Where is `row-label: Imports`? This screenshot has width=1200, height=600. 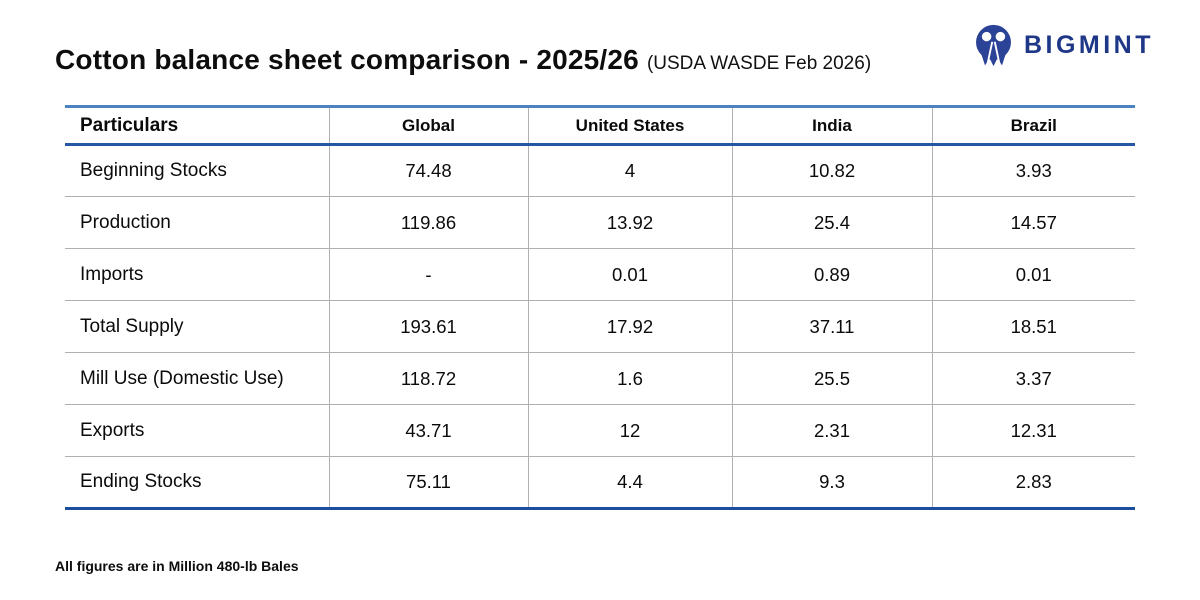
row-label: Imports is located at coordinates (197, 274).